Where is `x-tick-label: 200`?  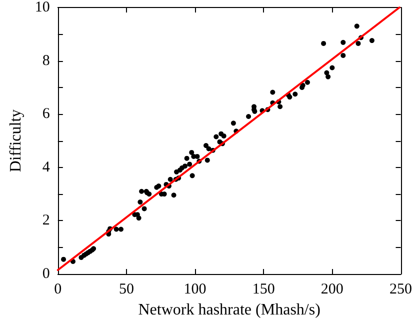 x-tick-label: 200 is located at coordinates (332, 290).